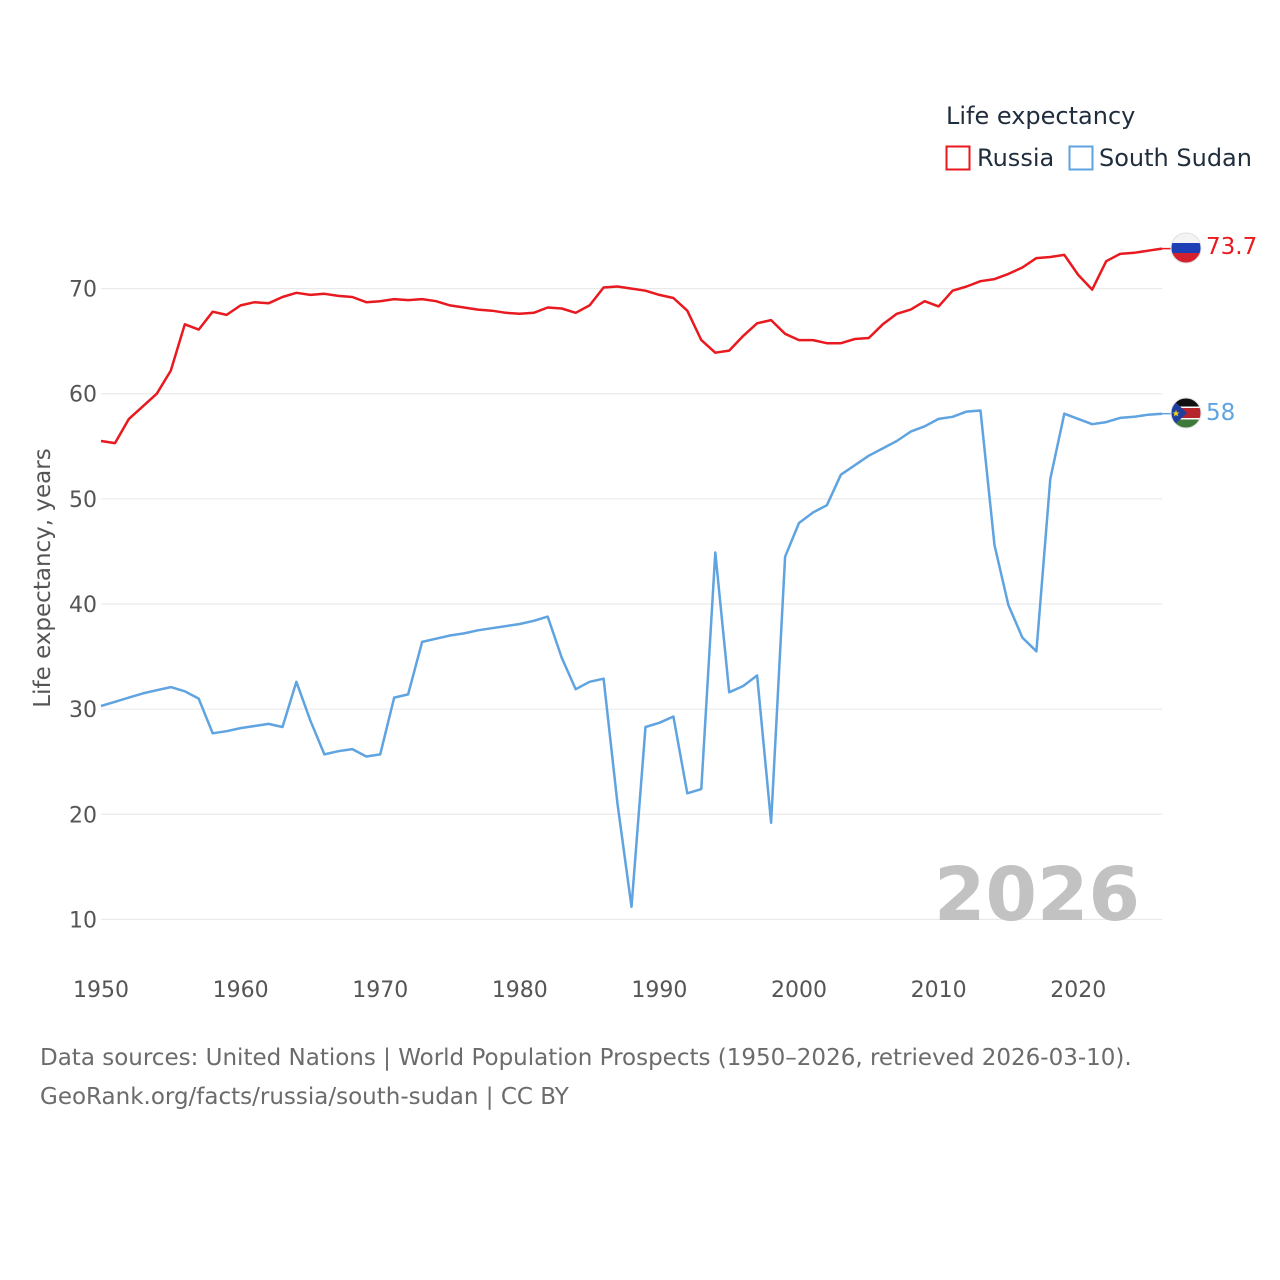  Describe the element at coordinates (1081, 158) in the screenshot. I see `legend-swatch-south-sudan` at that location.